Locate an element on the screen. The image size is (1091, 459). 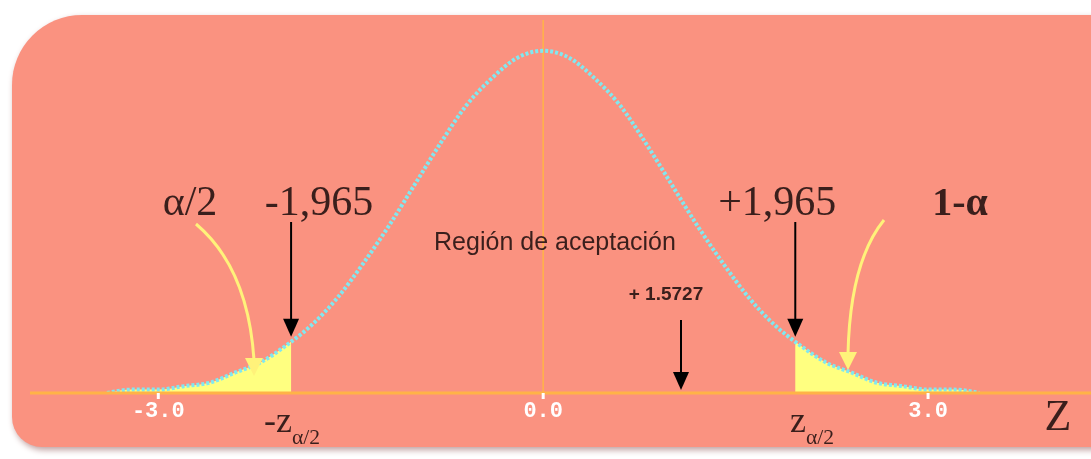
annotation: +1,965 is located at coordinates (777, 201).